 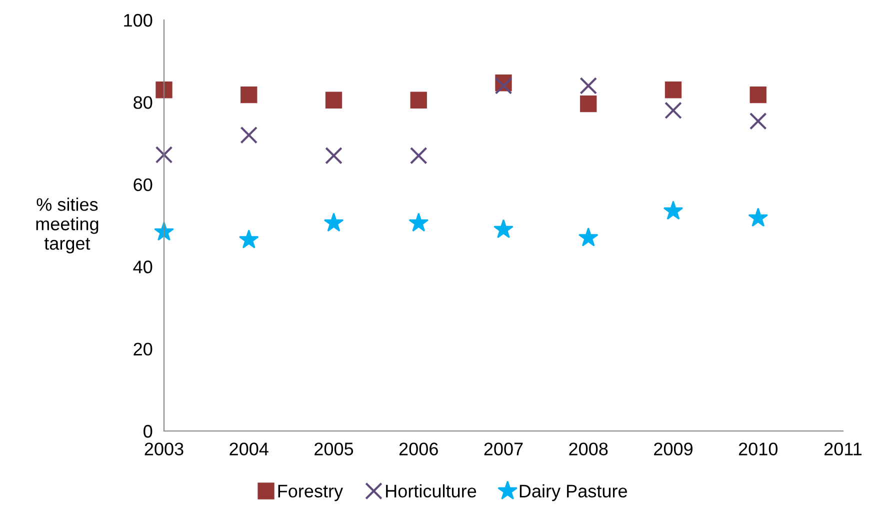 What do you see at coordinates (843, 449) in the screenshot?
I see `x-tick-label: 2011` at bounding box center [843, 449].